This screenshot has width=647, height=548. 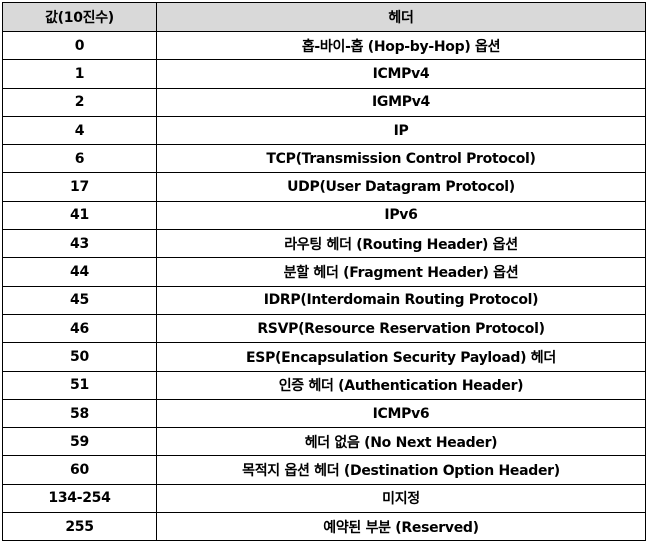 What do you see at coordinates (401, 159) in the screenshot?
I see `cell-header: TCP(Transmission Control Protocol)` at bounding box center [401, 159].